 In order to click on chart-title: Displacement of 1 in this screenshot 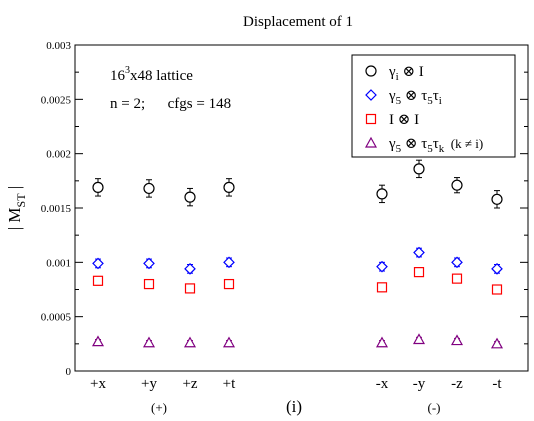, I will do `click(298, 22)`.